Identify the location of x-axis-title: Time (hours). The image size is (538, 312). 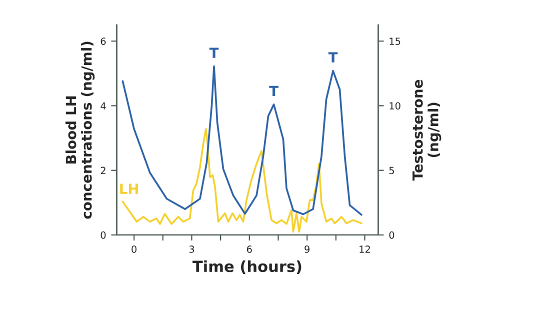
(247, 267).